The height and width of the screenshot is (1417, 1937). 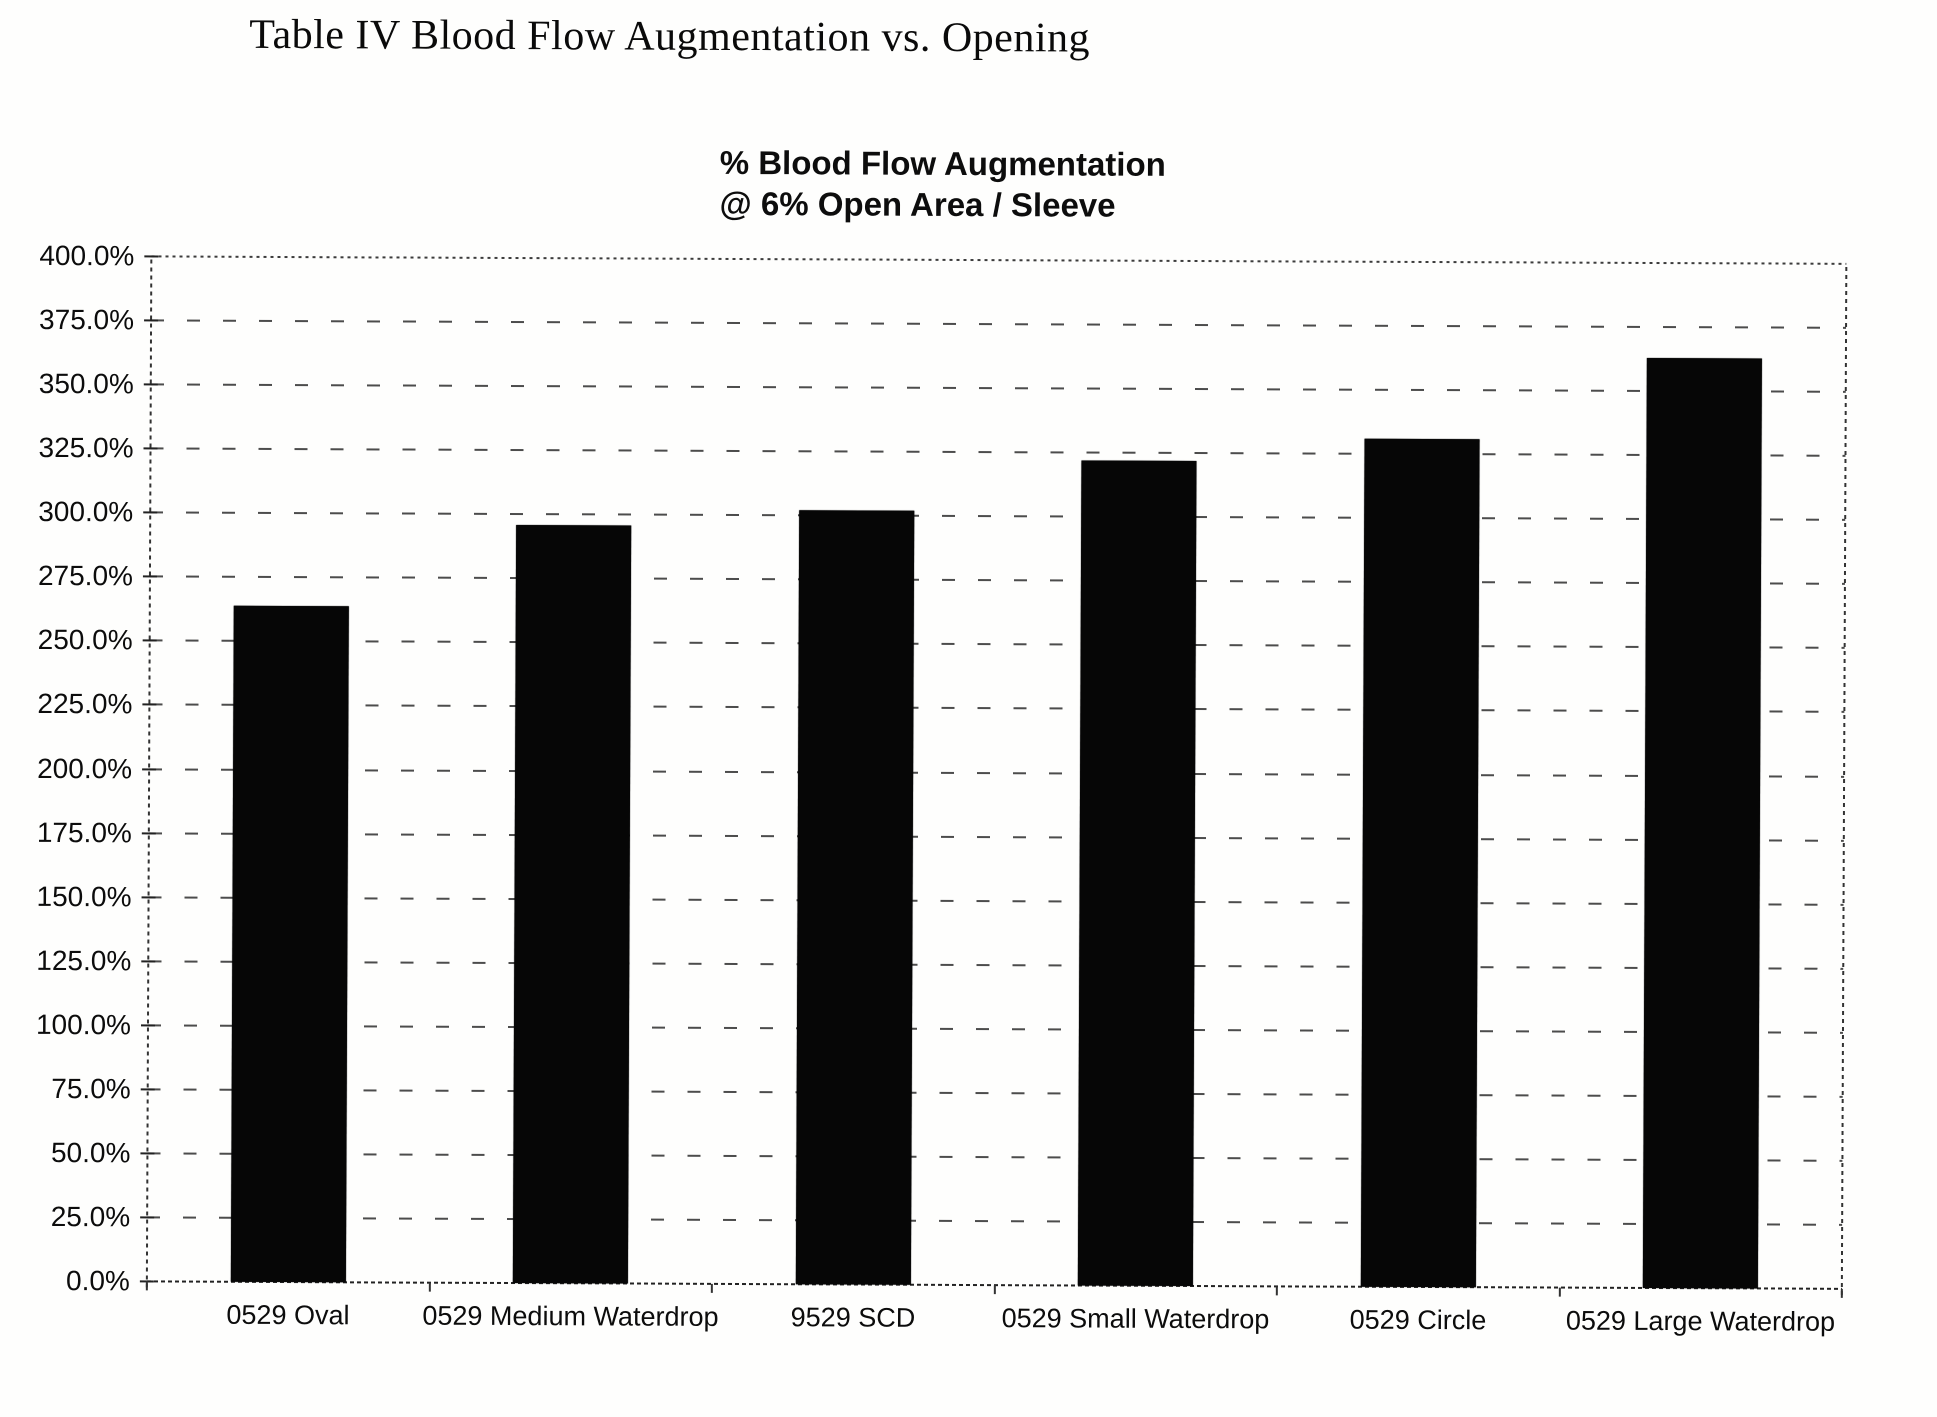 What do you see at coordinates (85, 768) in the screenshot?
I see `y-axis-tick-label: 200.0%` at bounding box center [85, 768].